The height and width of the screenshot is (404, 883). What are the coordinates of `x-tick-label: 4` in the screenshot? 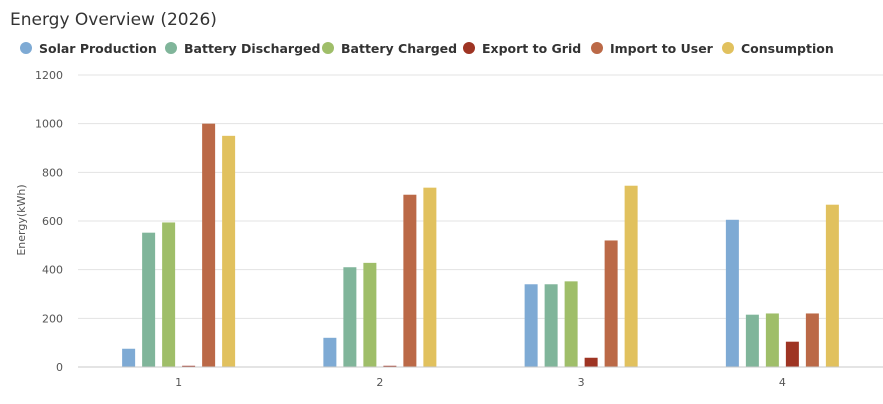 It's located at (782, 382).